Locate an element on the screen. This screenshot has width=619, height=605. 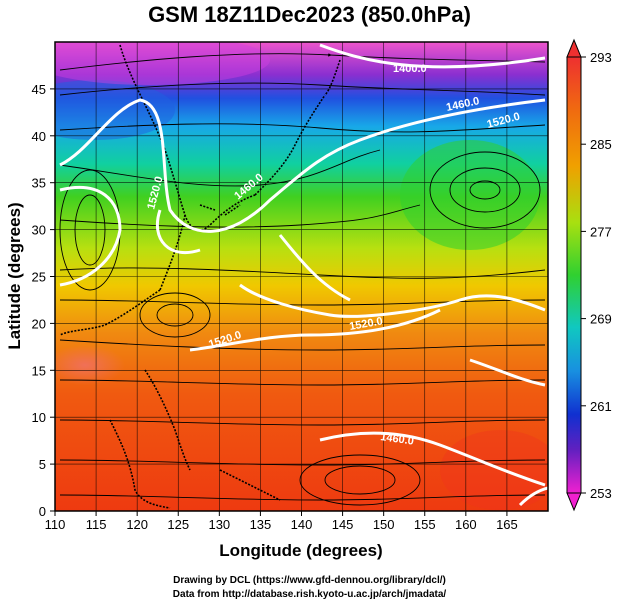
y-tick-label: 45 is located at coordinates (39, 89).